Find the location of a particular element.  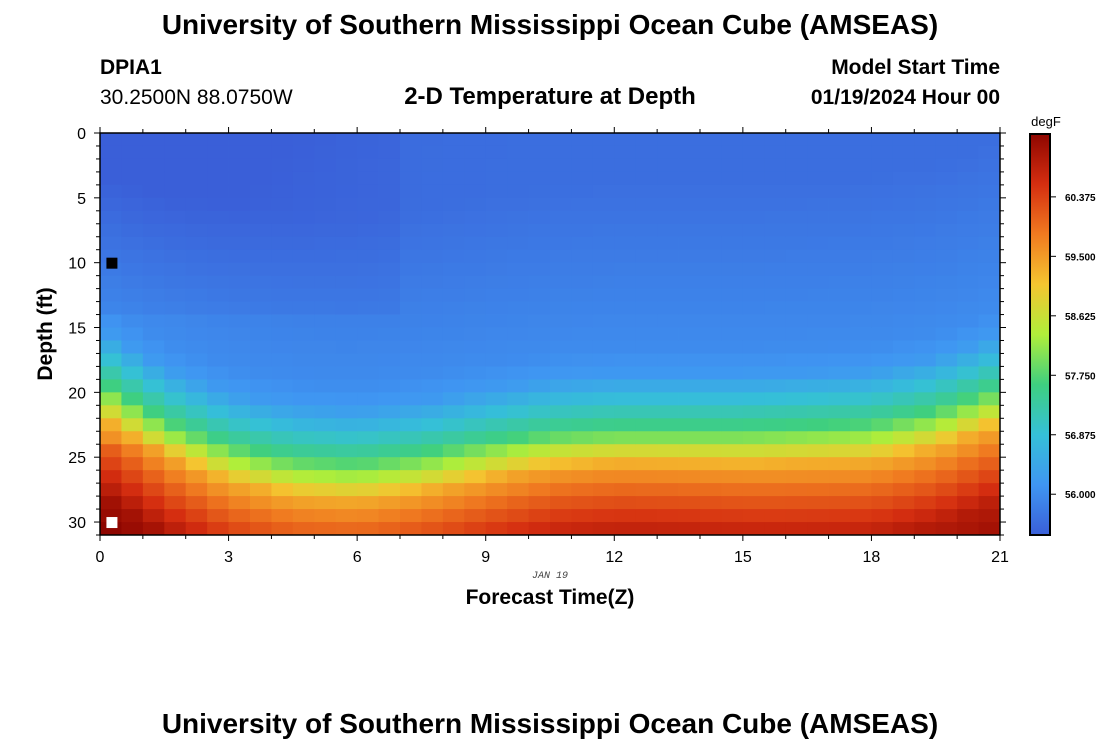

colorbar-tick-label: 56.875 is located at coordinates (1080, 436).